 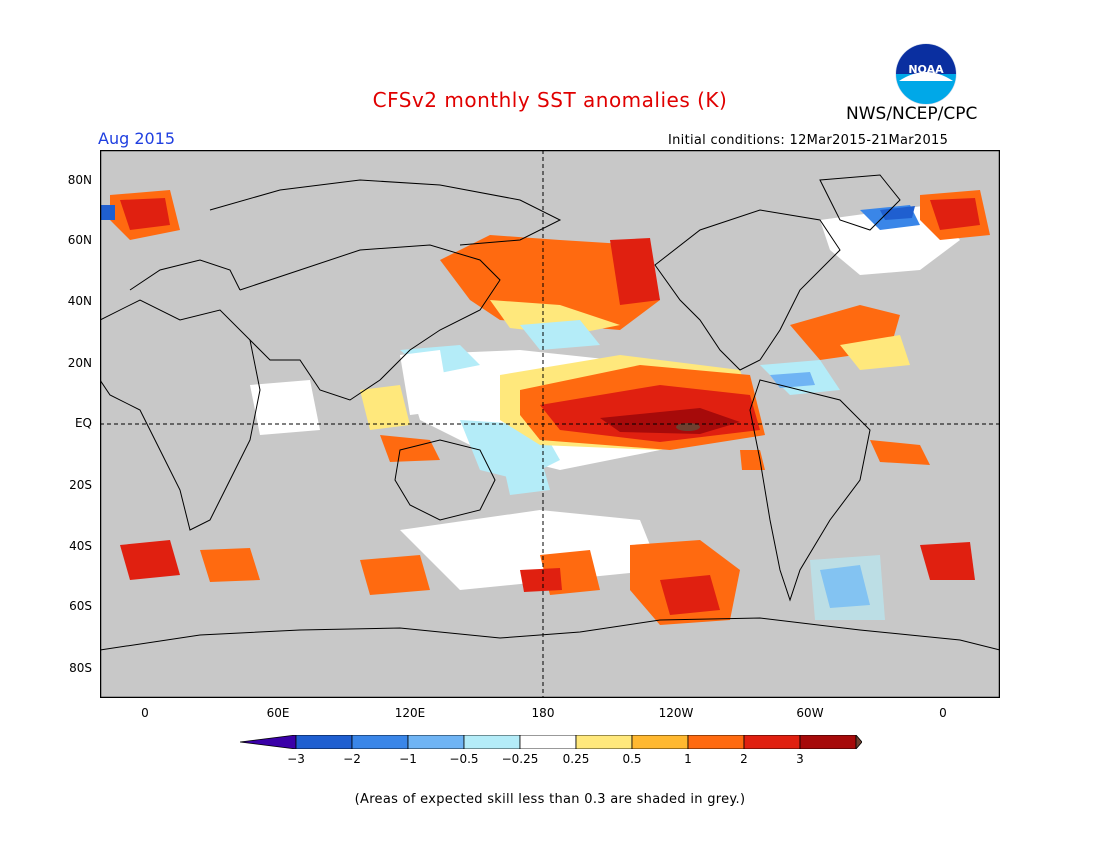 I want to click on colorbar-label: 3, so click(x=800, y=759).